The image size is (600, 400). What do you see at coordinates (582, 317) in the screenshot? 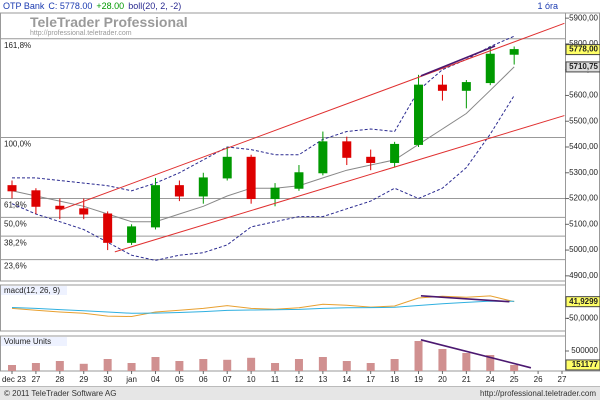
I see `y-tick-label: -50,0000` at bounding box center [582, 317].